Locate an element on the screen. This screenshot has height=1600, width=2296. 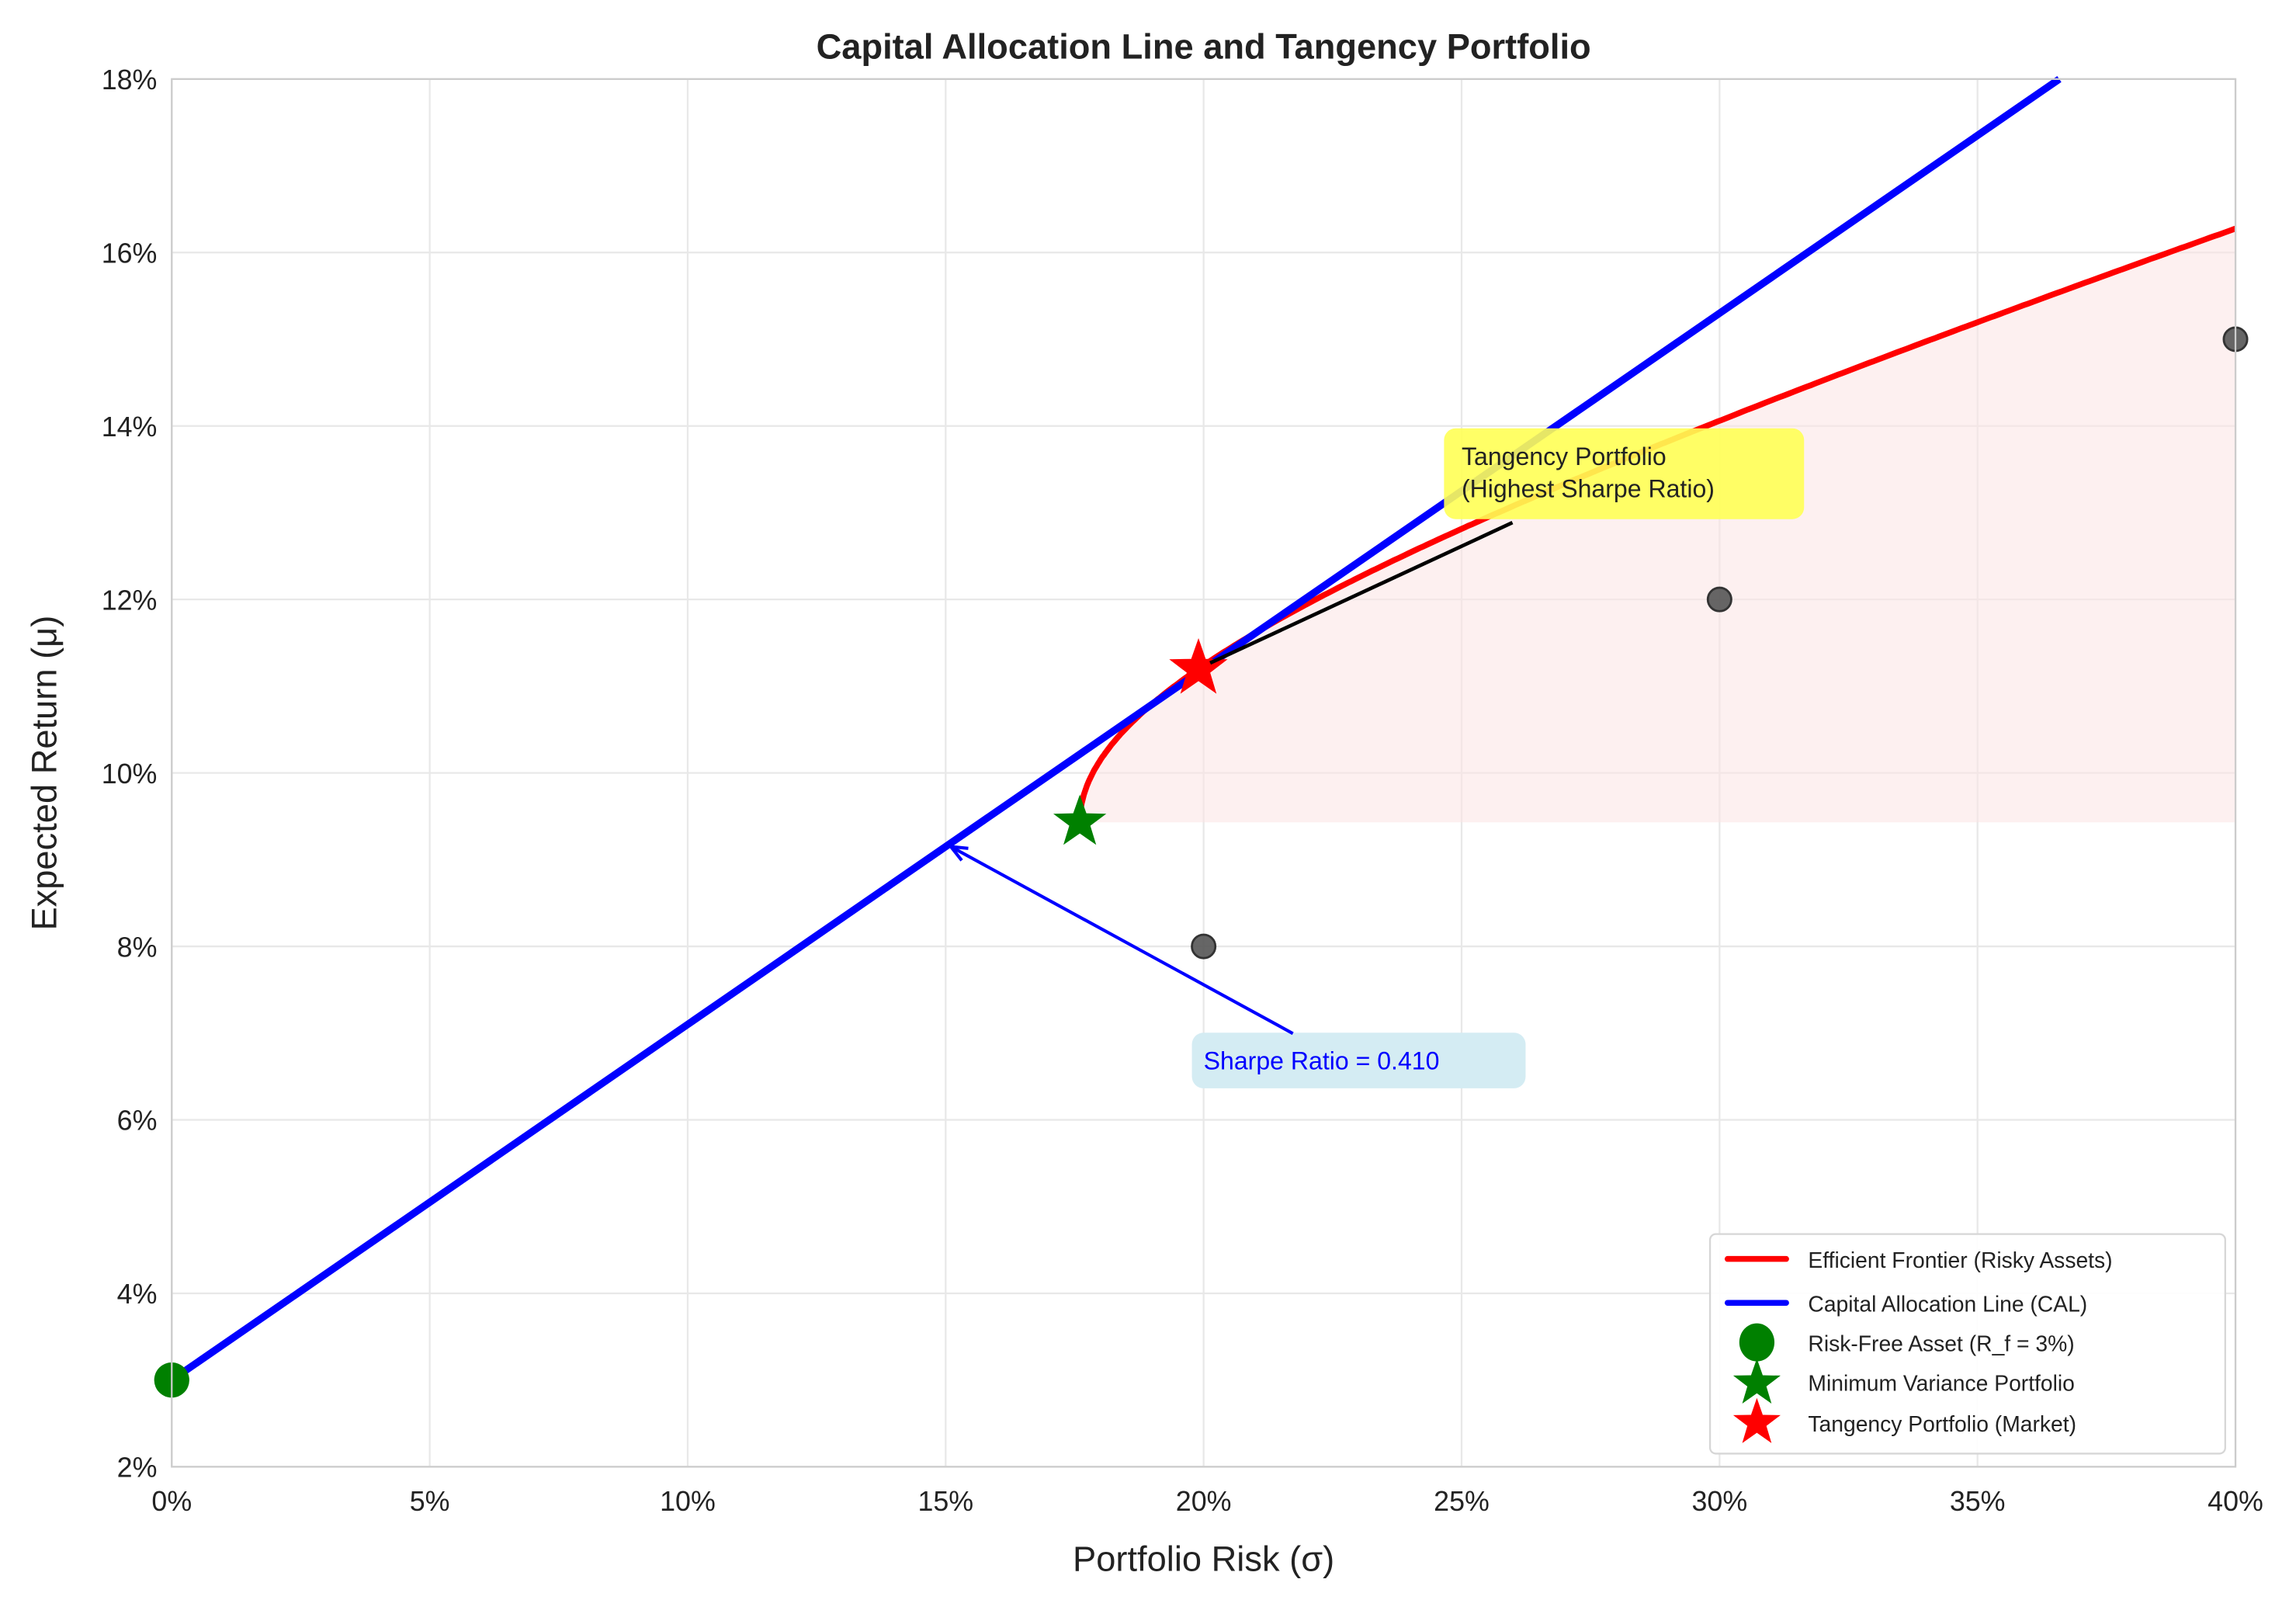
y-tick-label: 6% is located at coordinates (137, 1121).